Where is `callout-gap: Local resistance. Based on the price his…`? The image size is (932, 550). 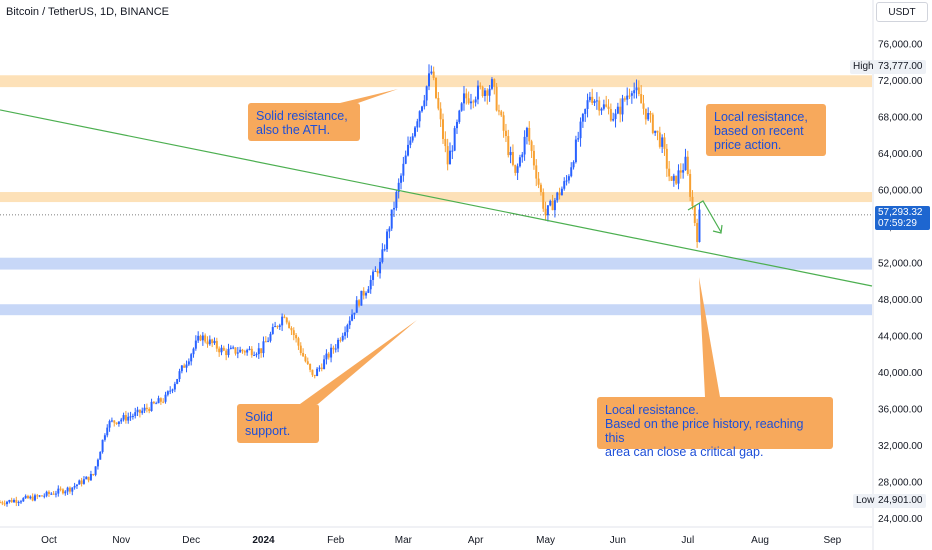 callout-gap: Local resistance. Based on the price his… is located at coordinates (715, 428).